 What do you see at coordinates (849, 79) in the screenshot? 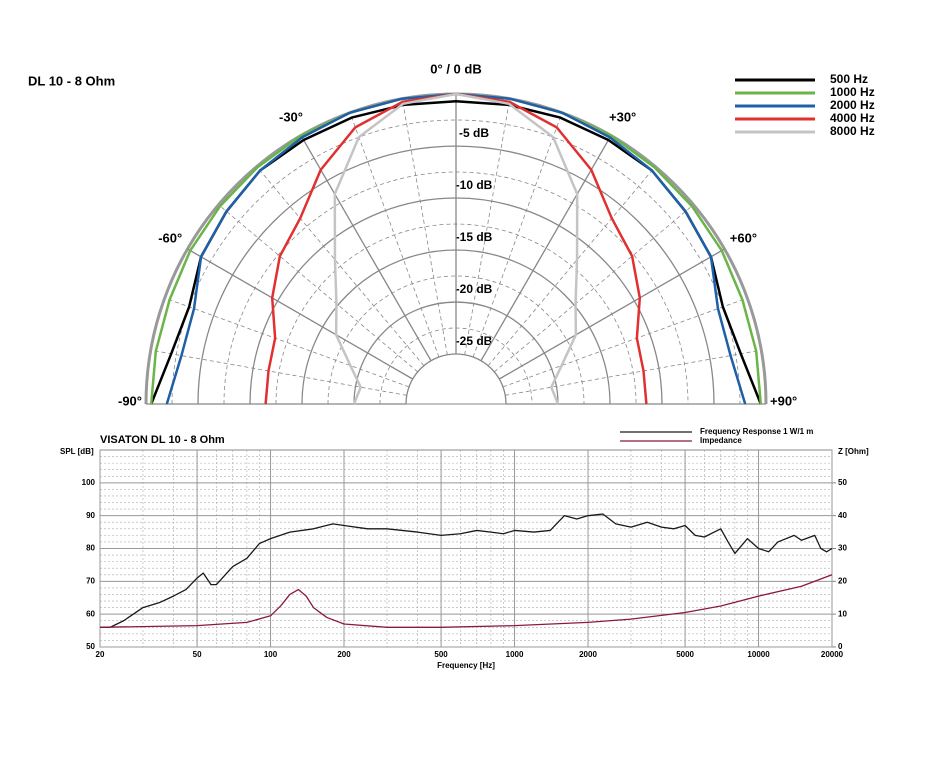
I see `legend-label: 500 Hz` at bounding box center [849, 79].